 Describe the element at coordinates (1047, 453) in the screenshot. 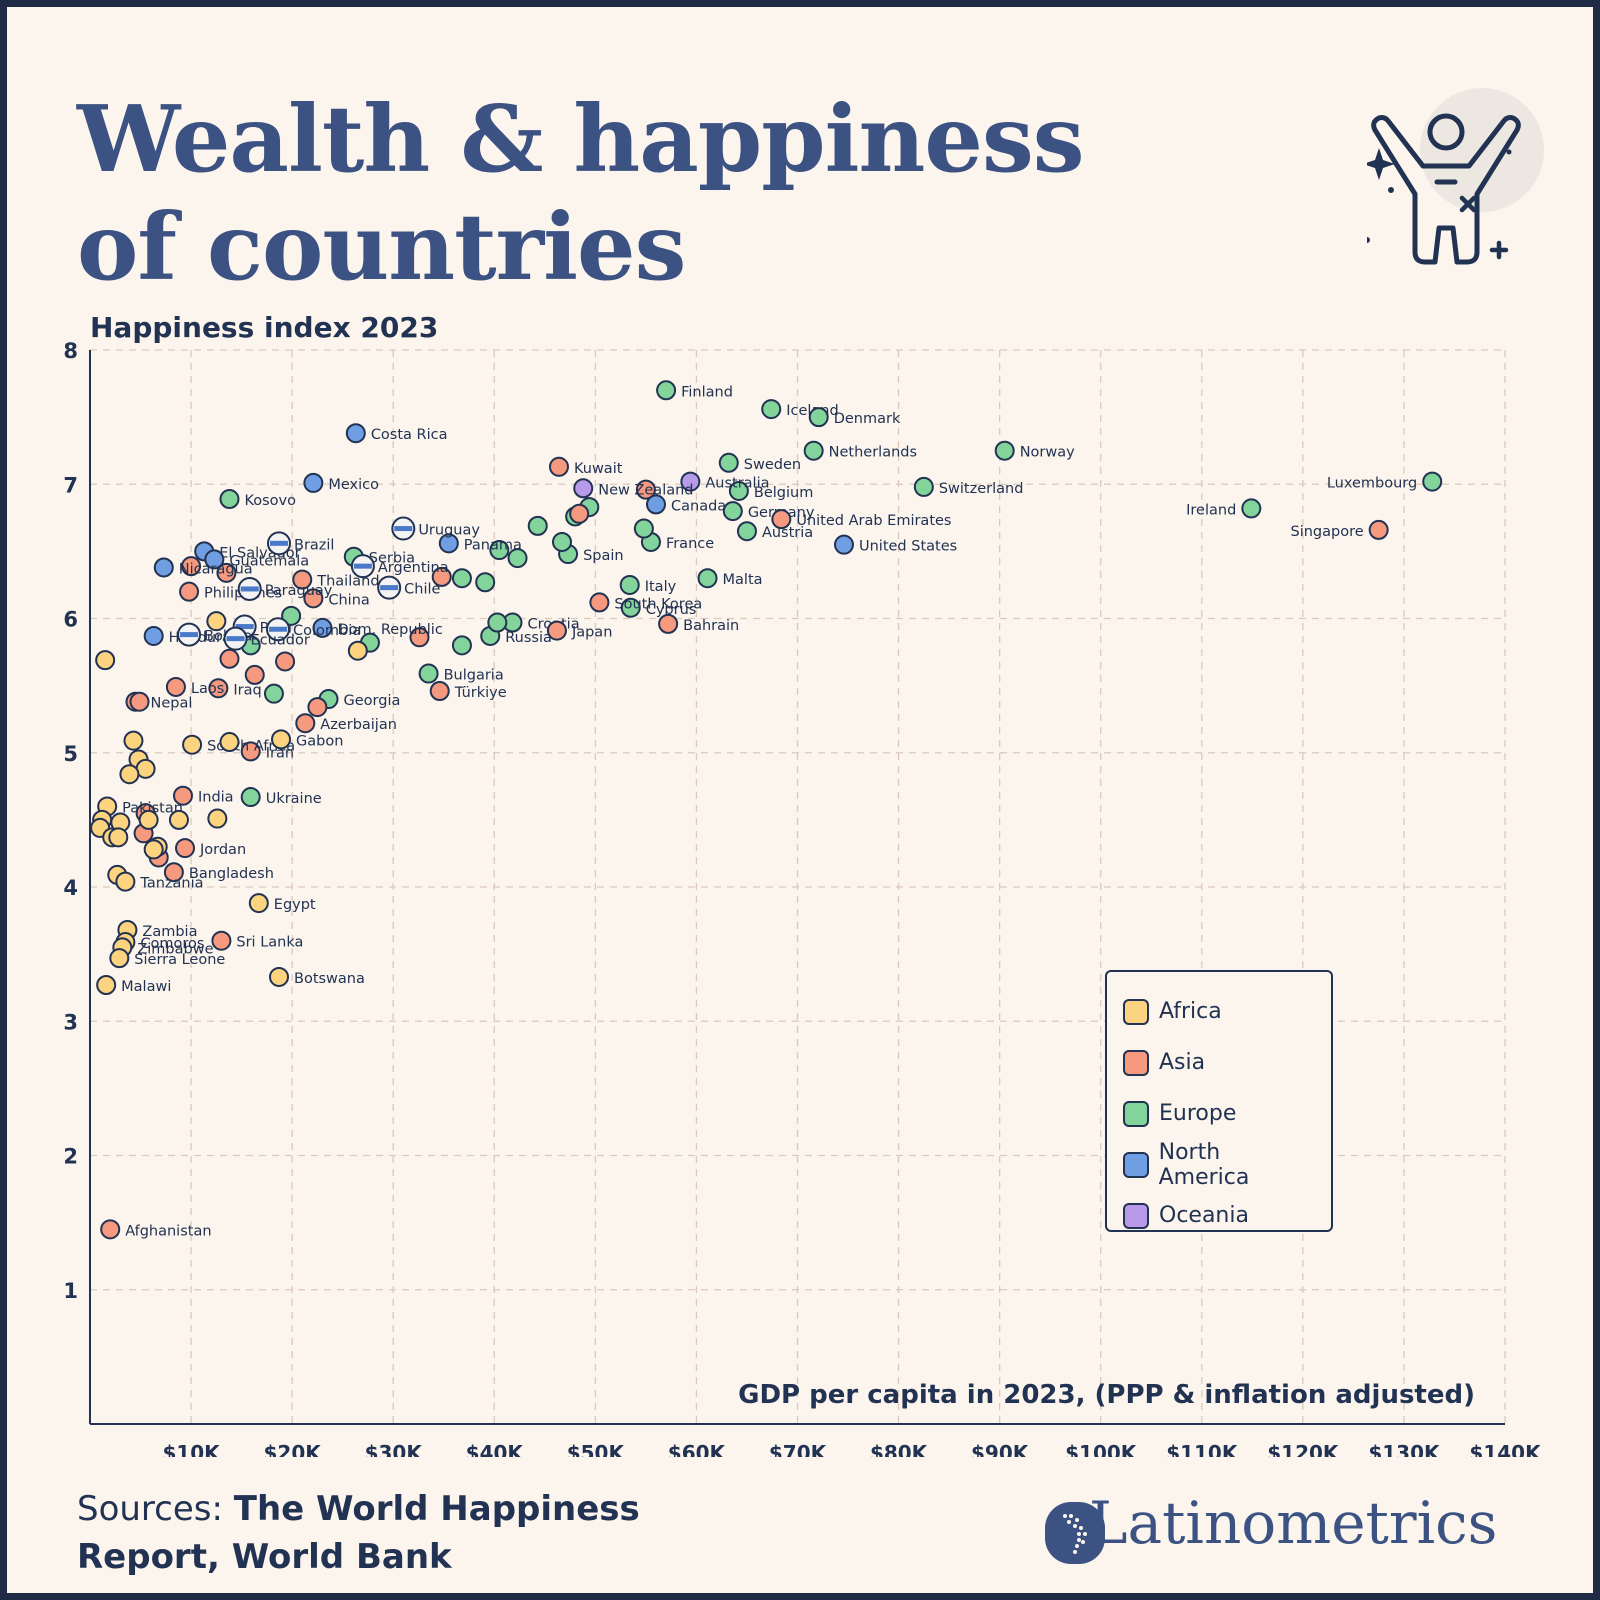

I see `data-label-norway: Norway` at that location.